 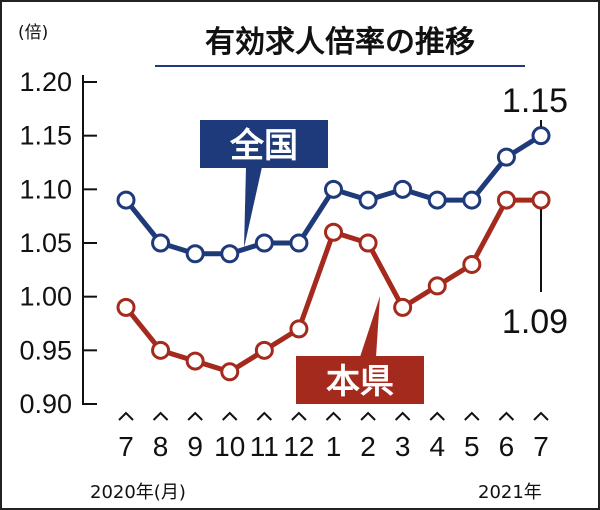 I want to click on y-unit-label: (倍), so click(x=33, y=33).